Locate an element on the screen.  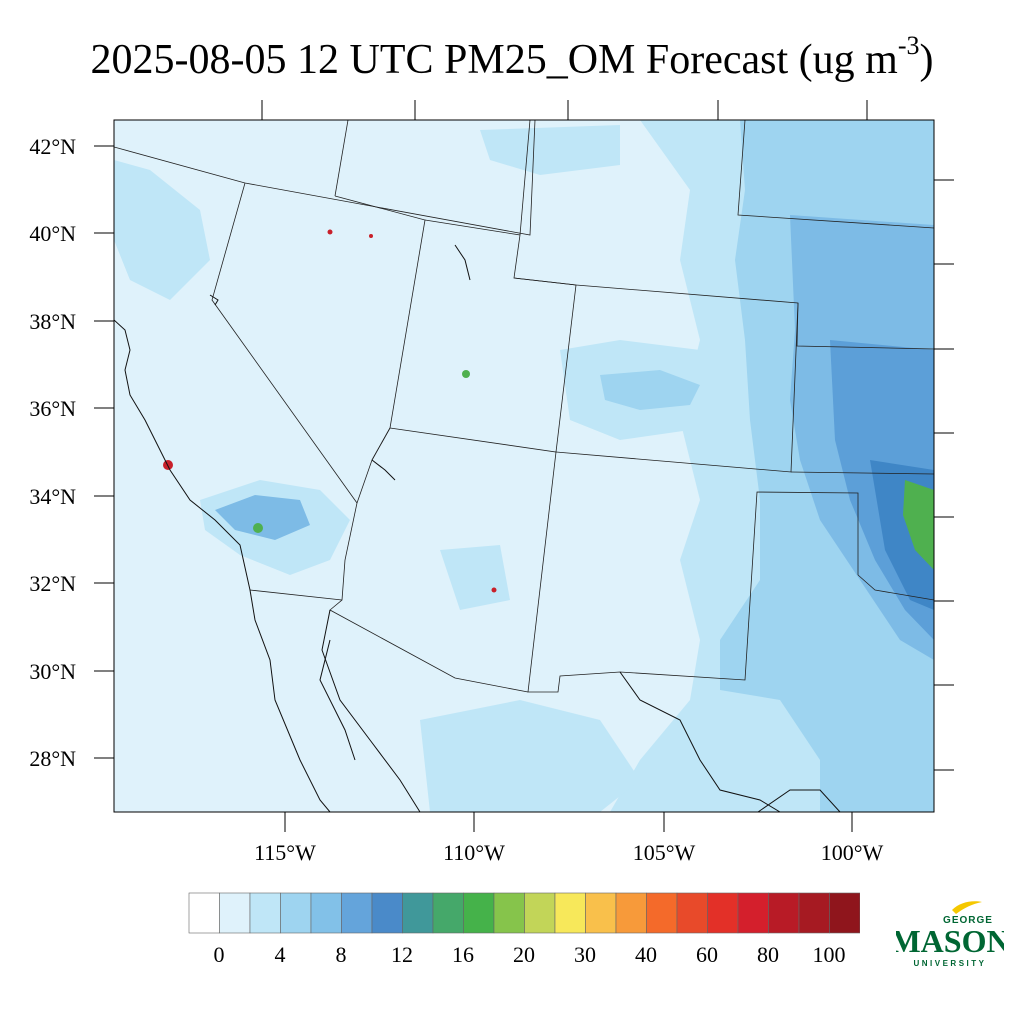
colorbar-label-8: 8 is located at coordinates (341, 954).